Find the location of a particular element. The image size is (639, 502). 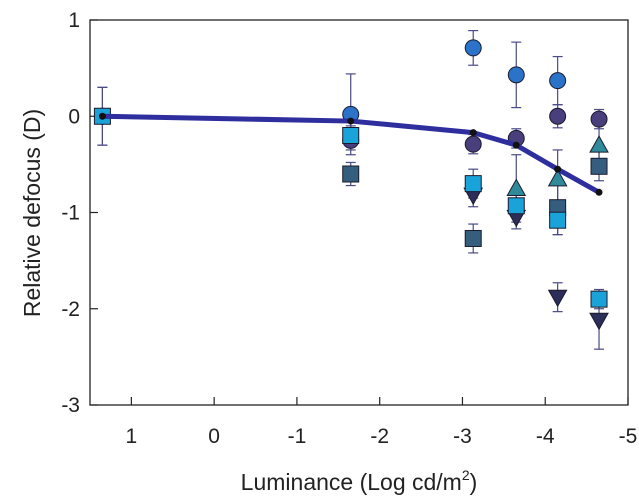

mean-line is located at coordinates (351, 154).